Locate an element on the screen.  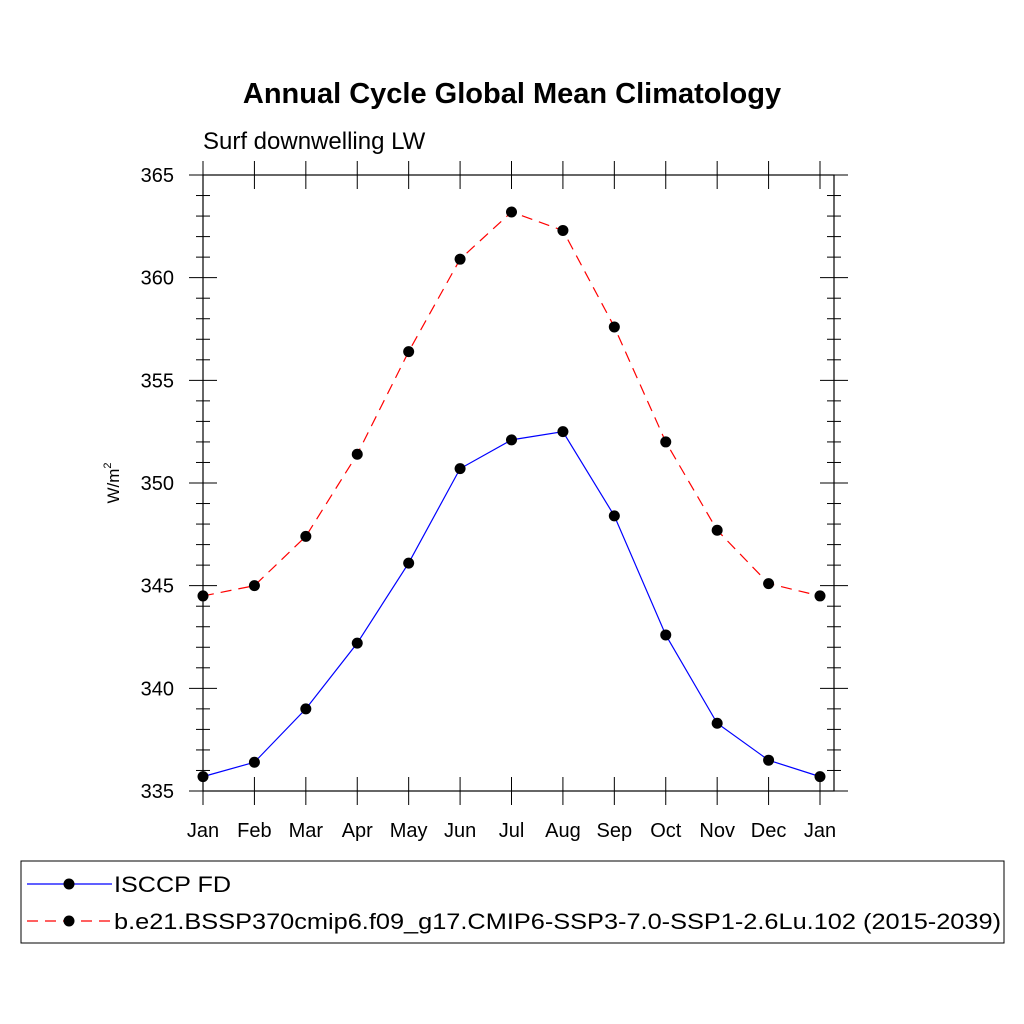
x-tick-label: Sep is located at coordinates (615, 831).